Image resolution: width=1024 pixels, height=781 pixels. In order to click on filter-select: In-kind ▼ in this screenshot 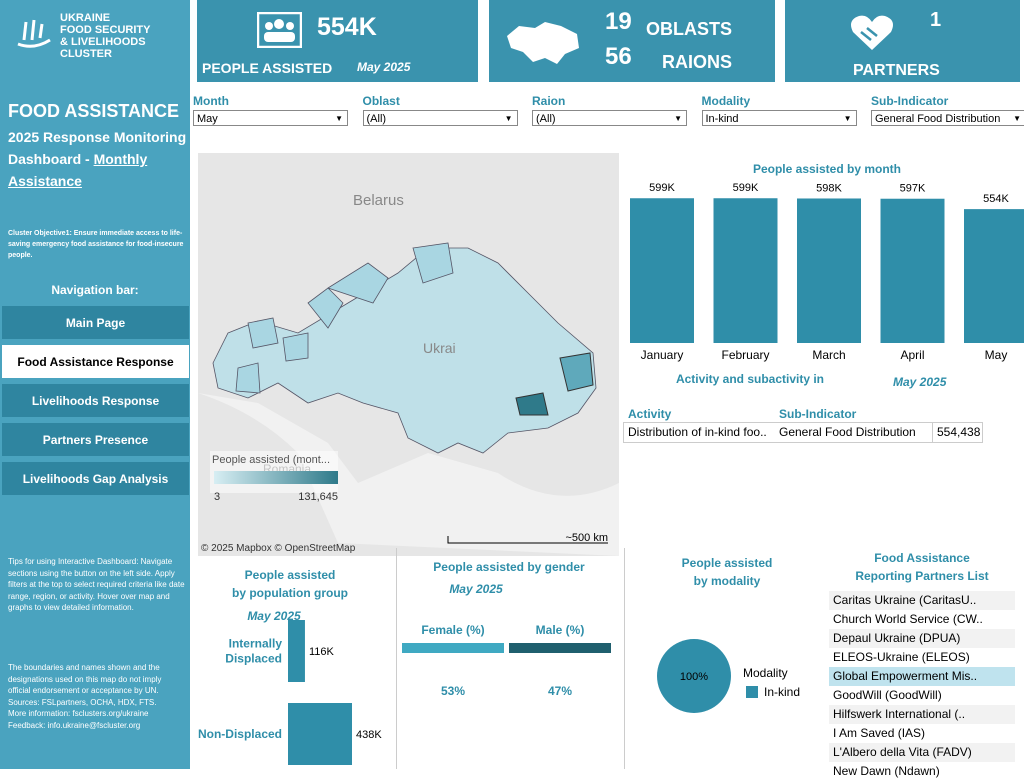, I will do `click(779, 118)`.